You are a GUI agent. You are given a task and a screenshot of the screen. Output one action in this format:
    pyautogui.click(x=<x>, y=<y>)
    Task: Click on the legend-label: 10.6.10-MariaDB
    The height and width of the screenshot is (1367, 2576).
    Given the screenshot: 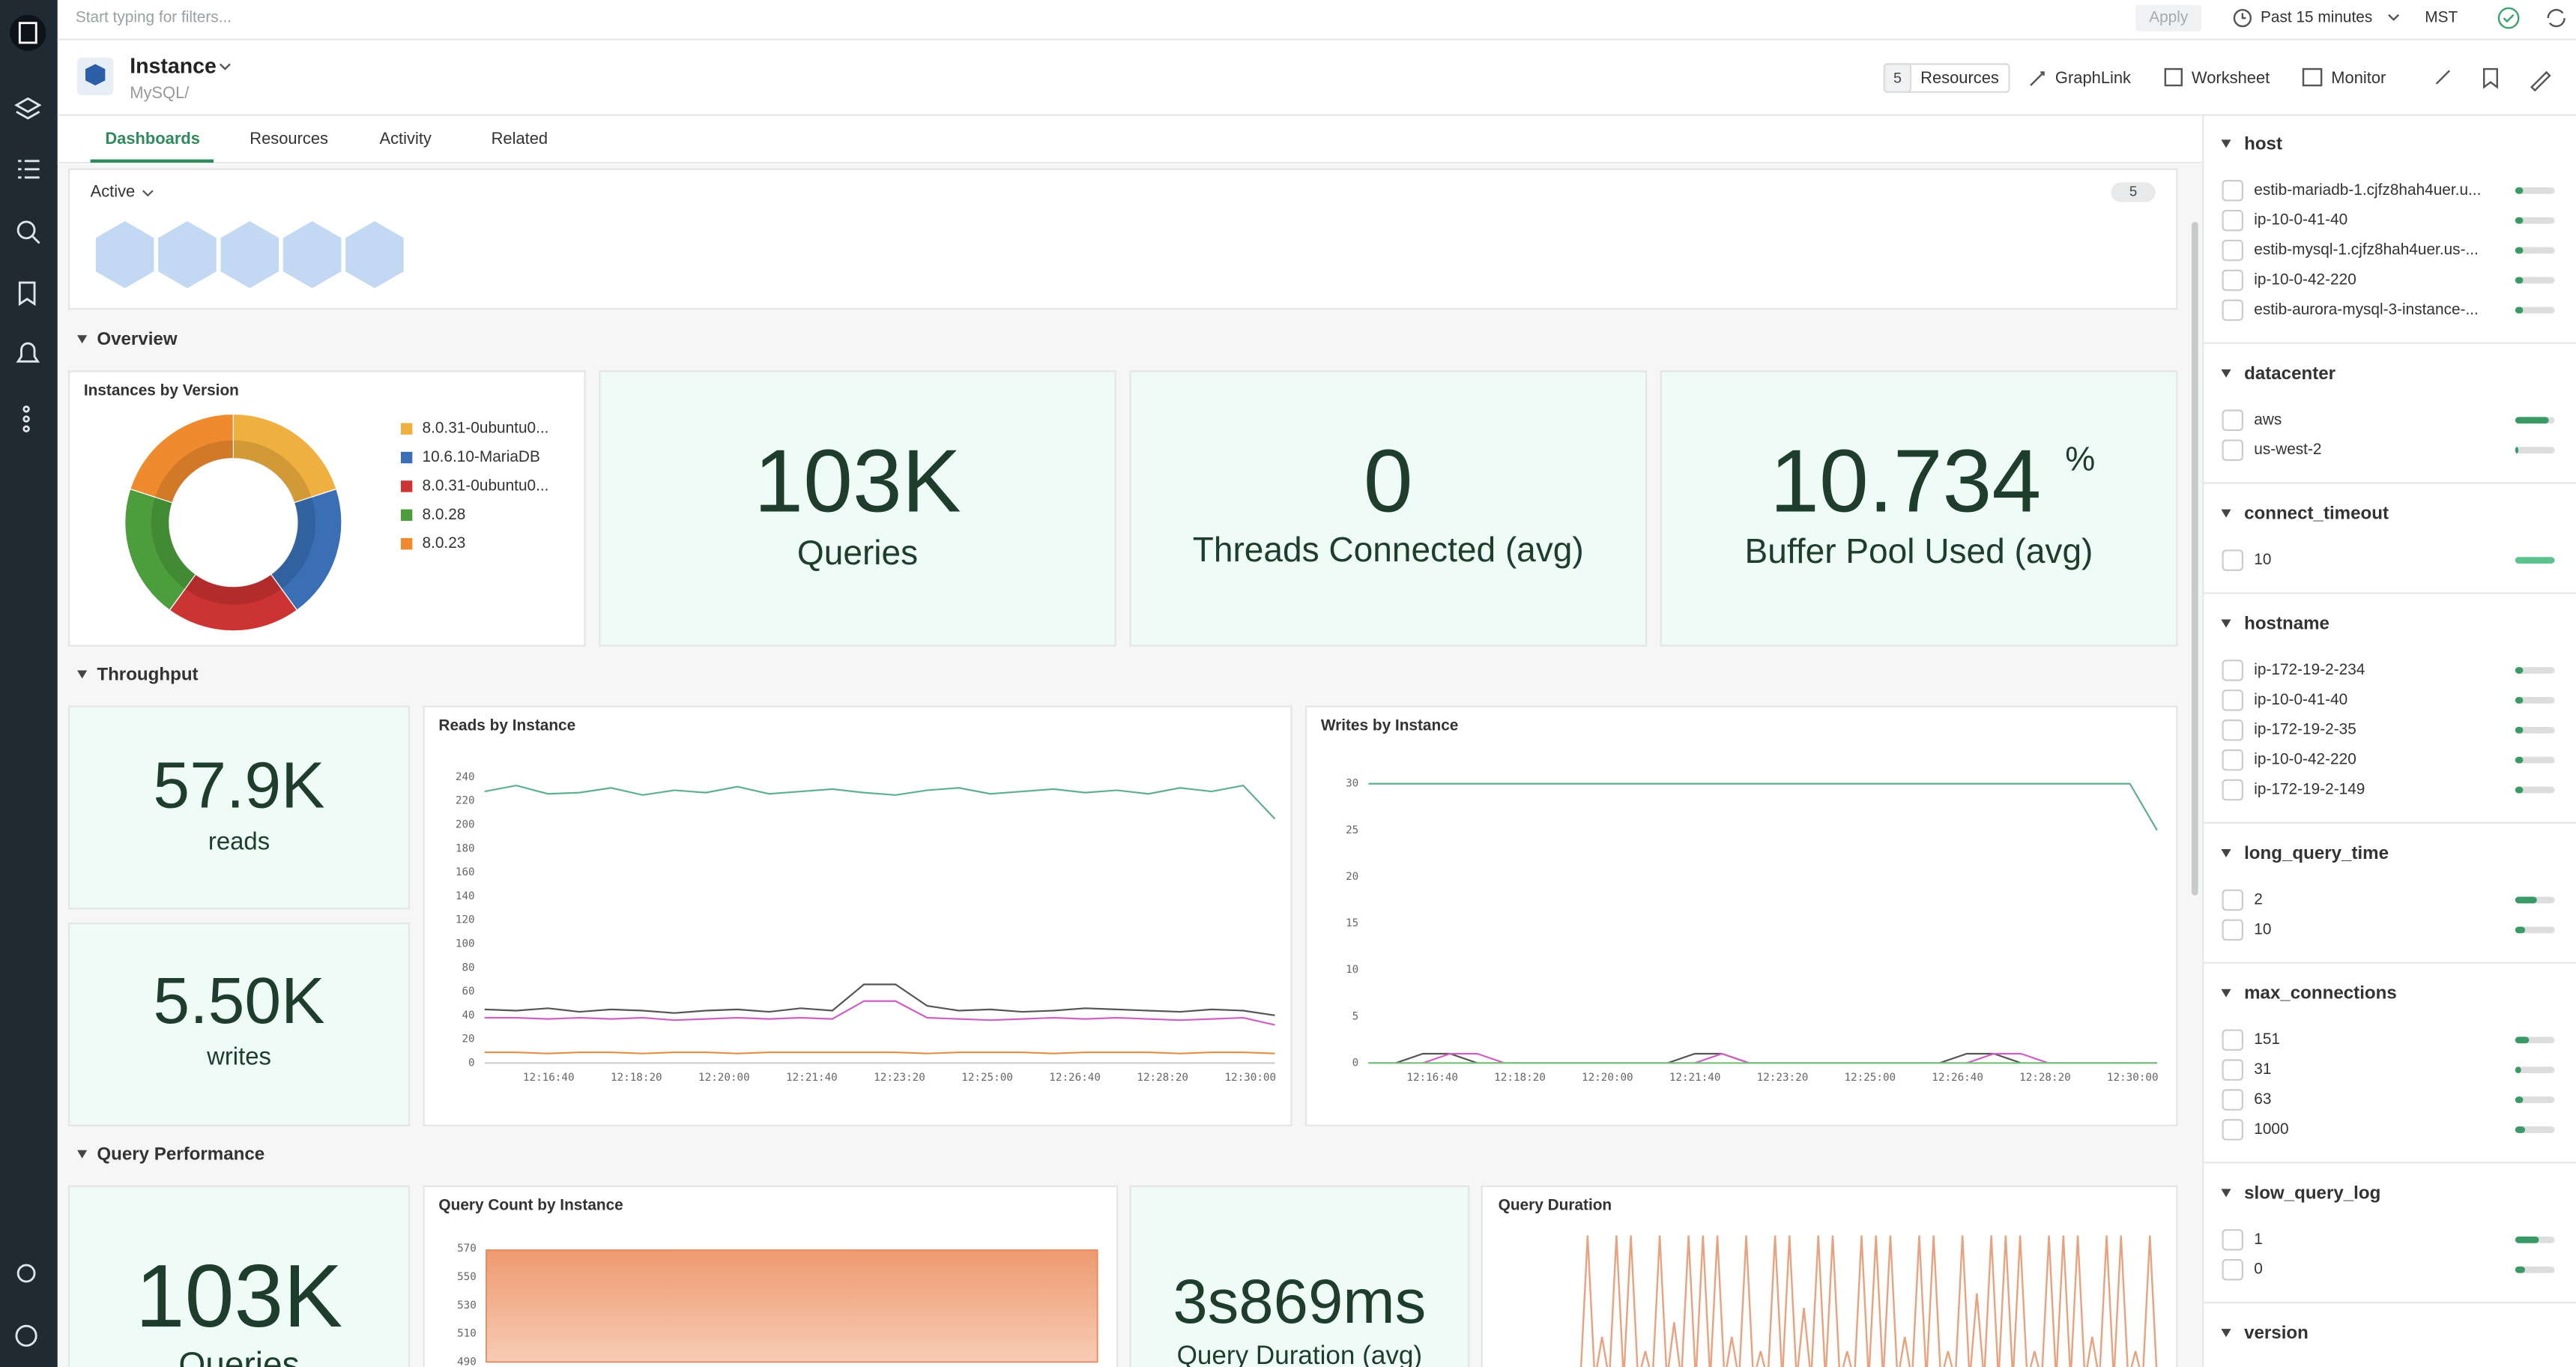 What is the action you would take?
    pyautogui.click(x=480, y=456)
    